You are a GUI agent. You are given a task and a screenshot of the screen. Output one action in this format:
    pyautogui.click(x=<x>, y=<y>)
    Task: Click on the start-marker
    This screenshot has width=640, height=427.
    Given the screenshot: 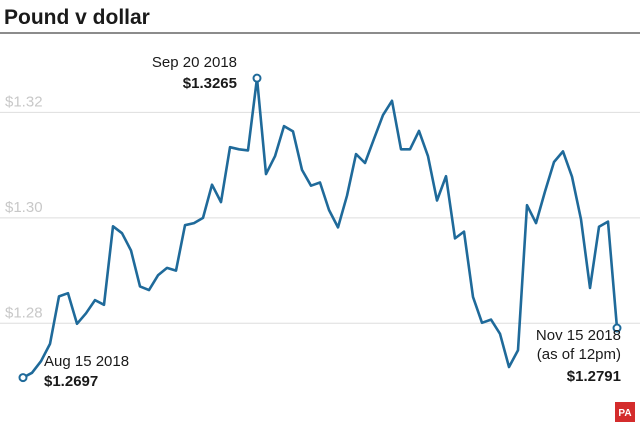 What is the action you would take?
    pyautogui.click(x=23, y=378)
    